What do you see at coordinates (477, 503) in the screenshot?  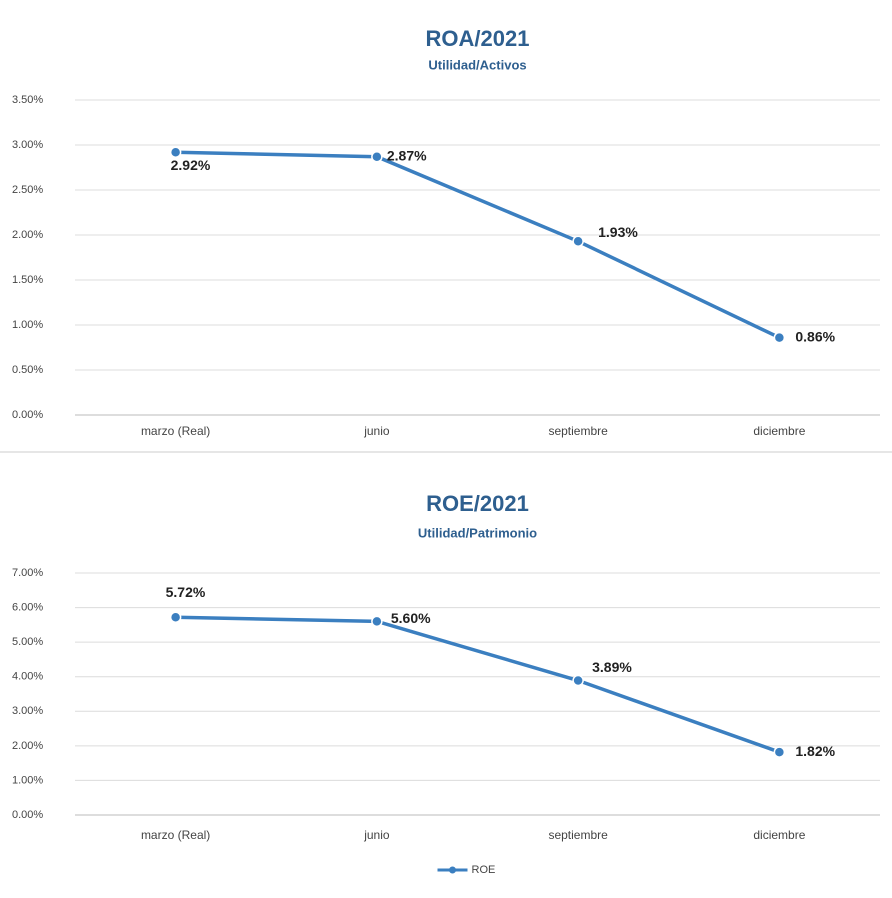 I see `chart-title: ROE/2021` at bounding box center [477, 503].